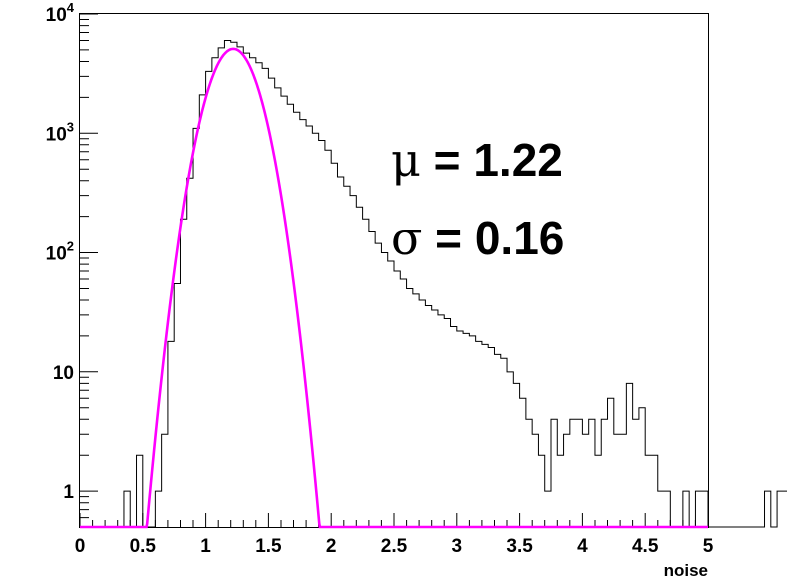 This screenshot has width=787, height=587. I want to click on y-tick-label: 10², so click(60, 252).